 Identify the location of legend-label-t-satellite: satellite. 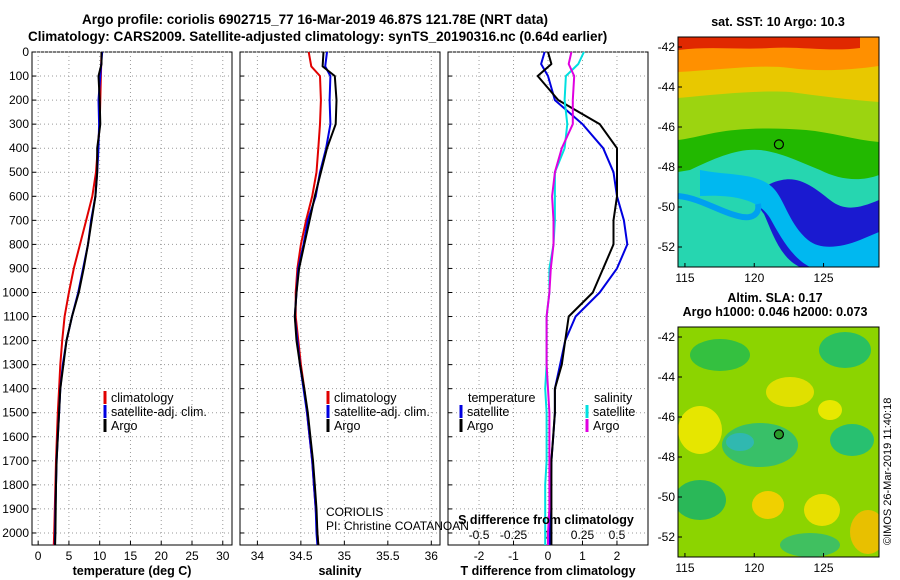
(488, 412).